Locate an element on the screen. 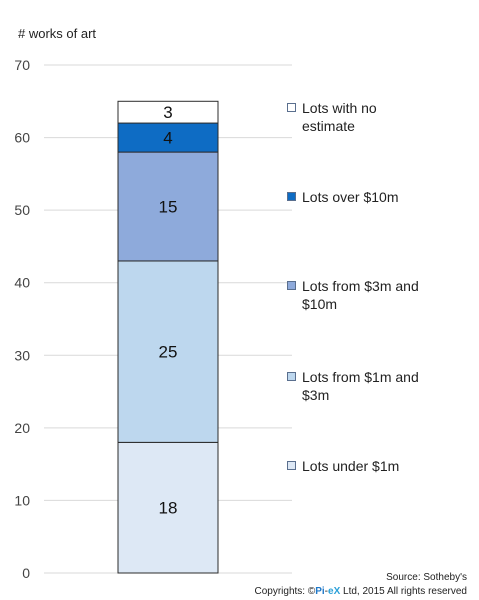  y-axis-title: # works of art is located at coordinates (57, 33).